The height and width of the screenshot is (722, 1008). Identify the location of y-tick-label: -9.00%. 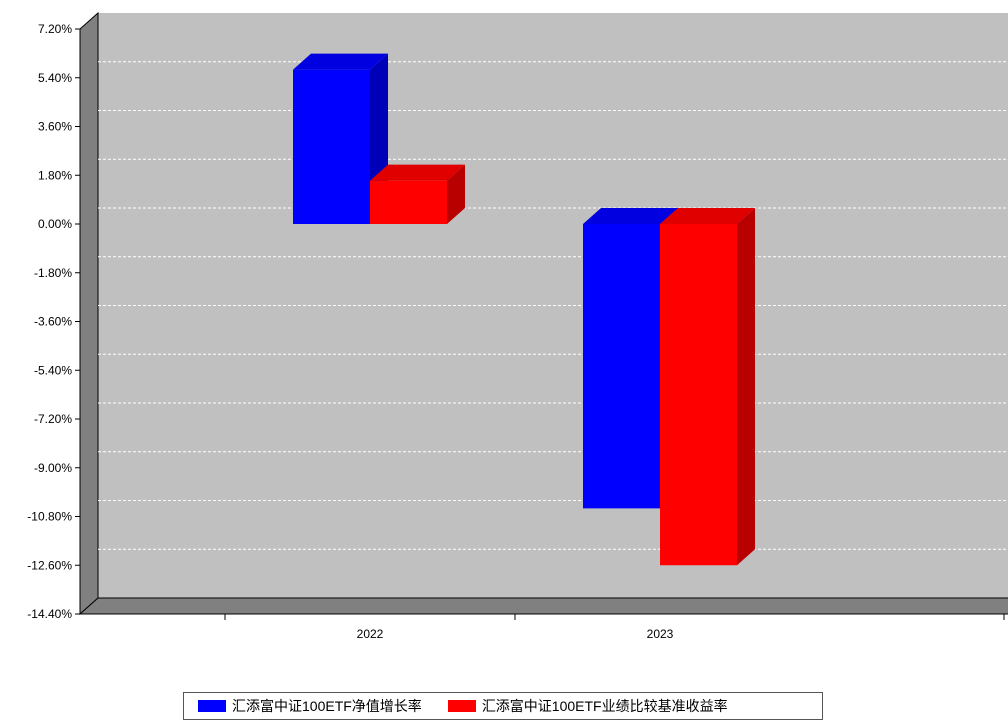
(53, 468).